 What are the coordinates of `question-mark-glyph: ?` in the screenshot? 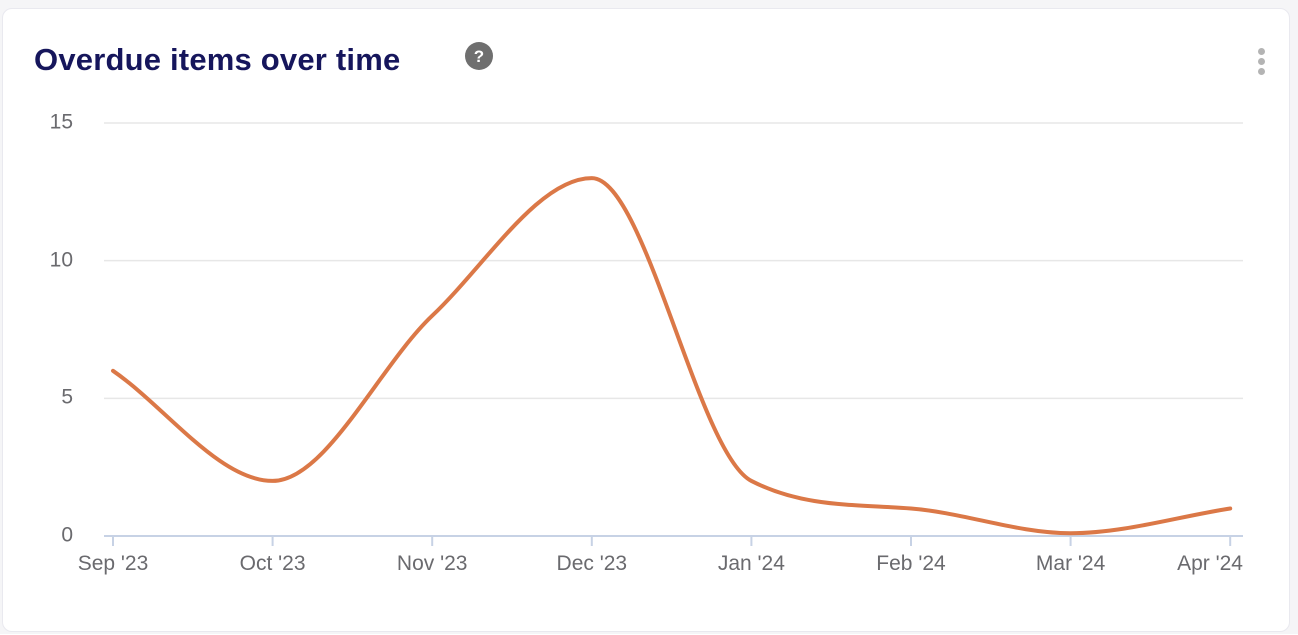 It's located at (479, 56).